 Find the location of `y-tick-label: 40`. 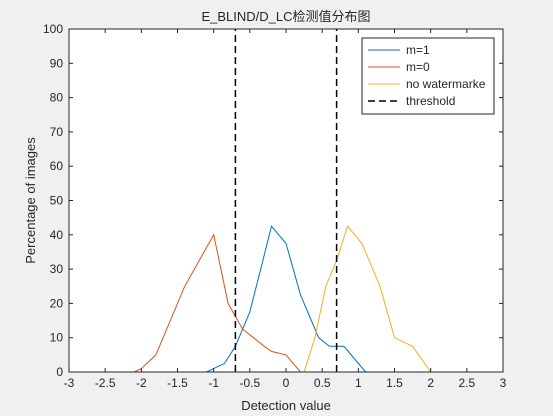

y-tick-label: 40 is located at coordinates (57, 235).